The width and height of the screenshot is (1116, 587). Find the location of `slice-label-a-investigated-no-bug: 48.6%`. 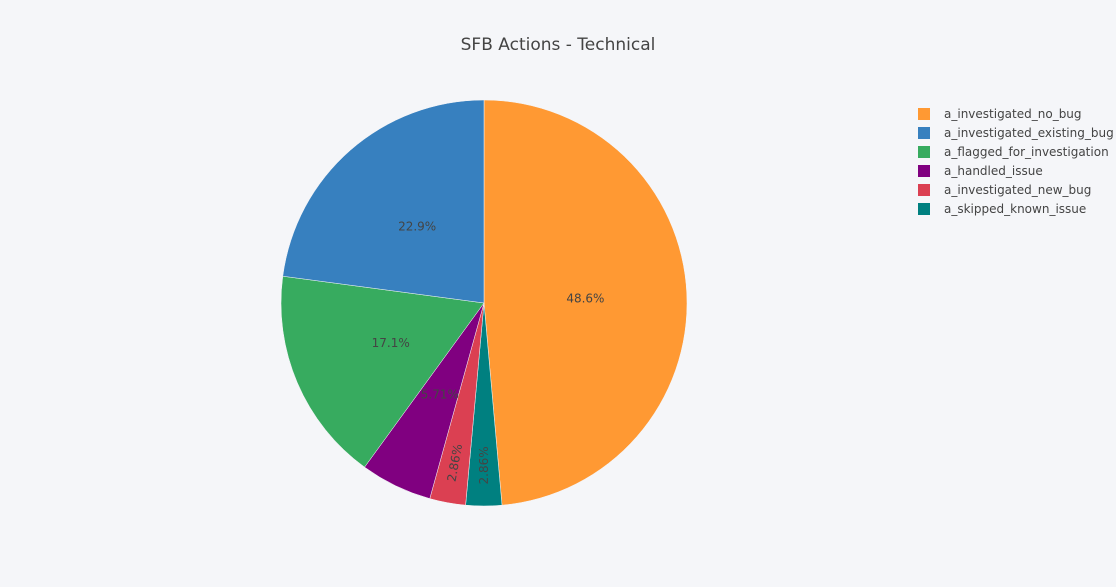

slice-label-a-investigated-no-bug: 48.6% is located at coordinates (585, 298).